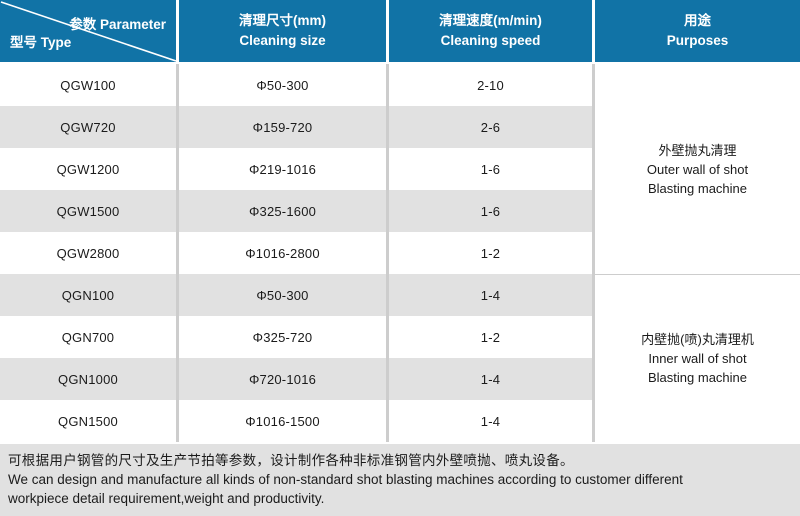 This screenshot has width=800, height=516. Describe the element at coordinates (88, 337) in the screenshot. I see `model-cell: QGN700` at that location.